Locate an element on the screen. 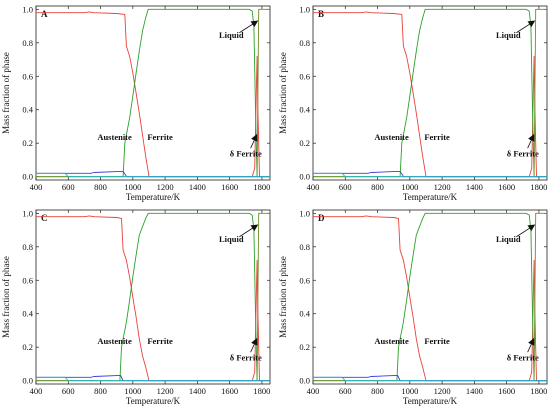 The image size is (550, 407). panel-letter: C is located at coordinates (44, 218).